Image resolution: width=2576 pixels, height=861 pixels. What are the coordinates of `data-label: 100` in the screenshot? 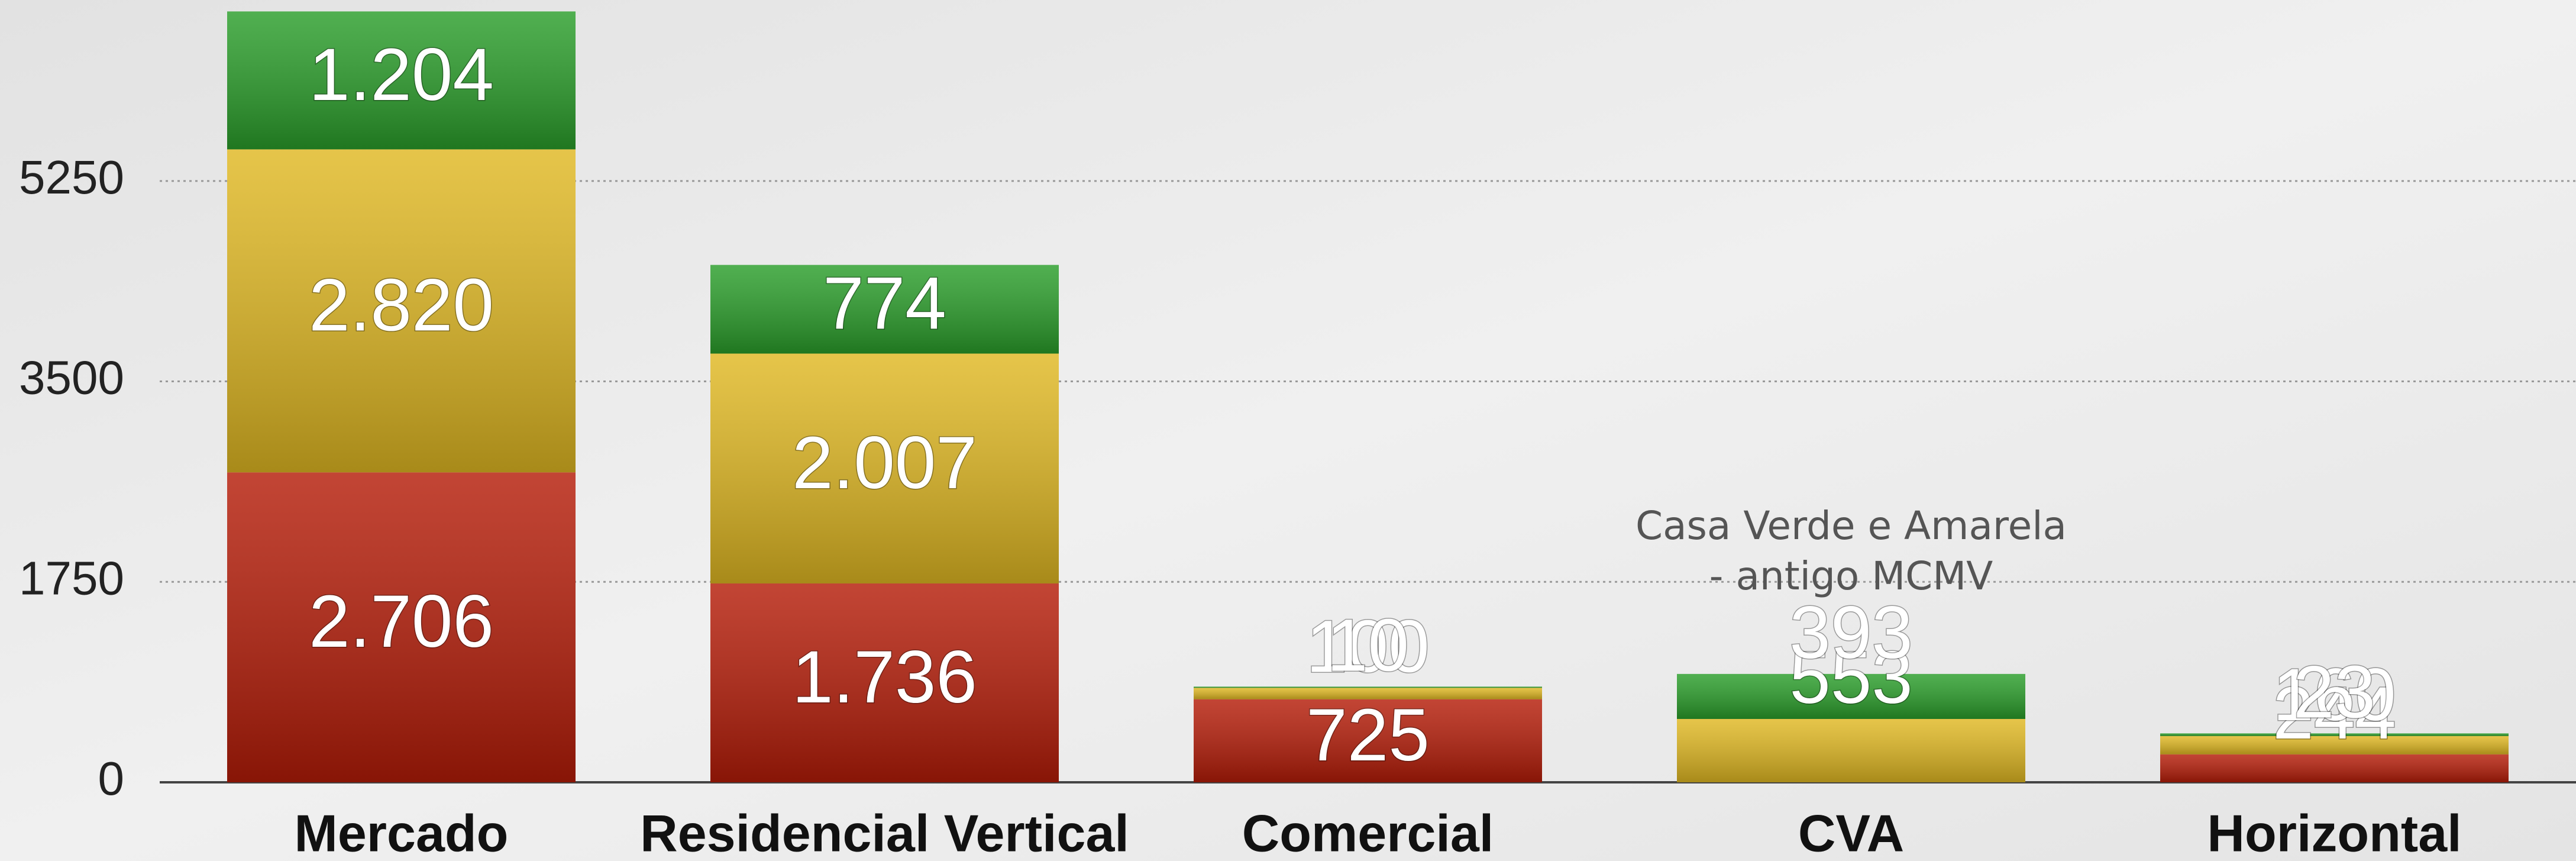 It's located at (1368, 647).